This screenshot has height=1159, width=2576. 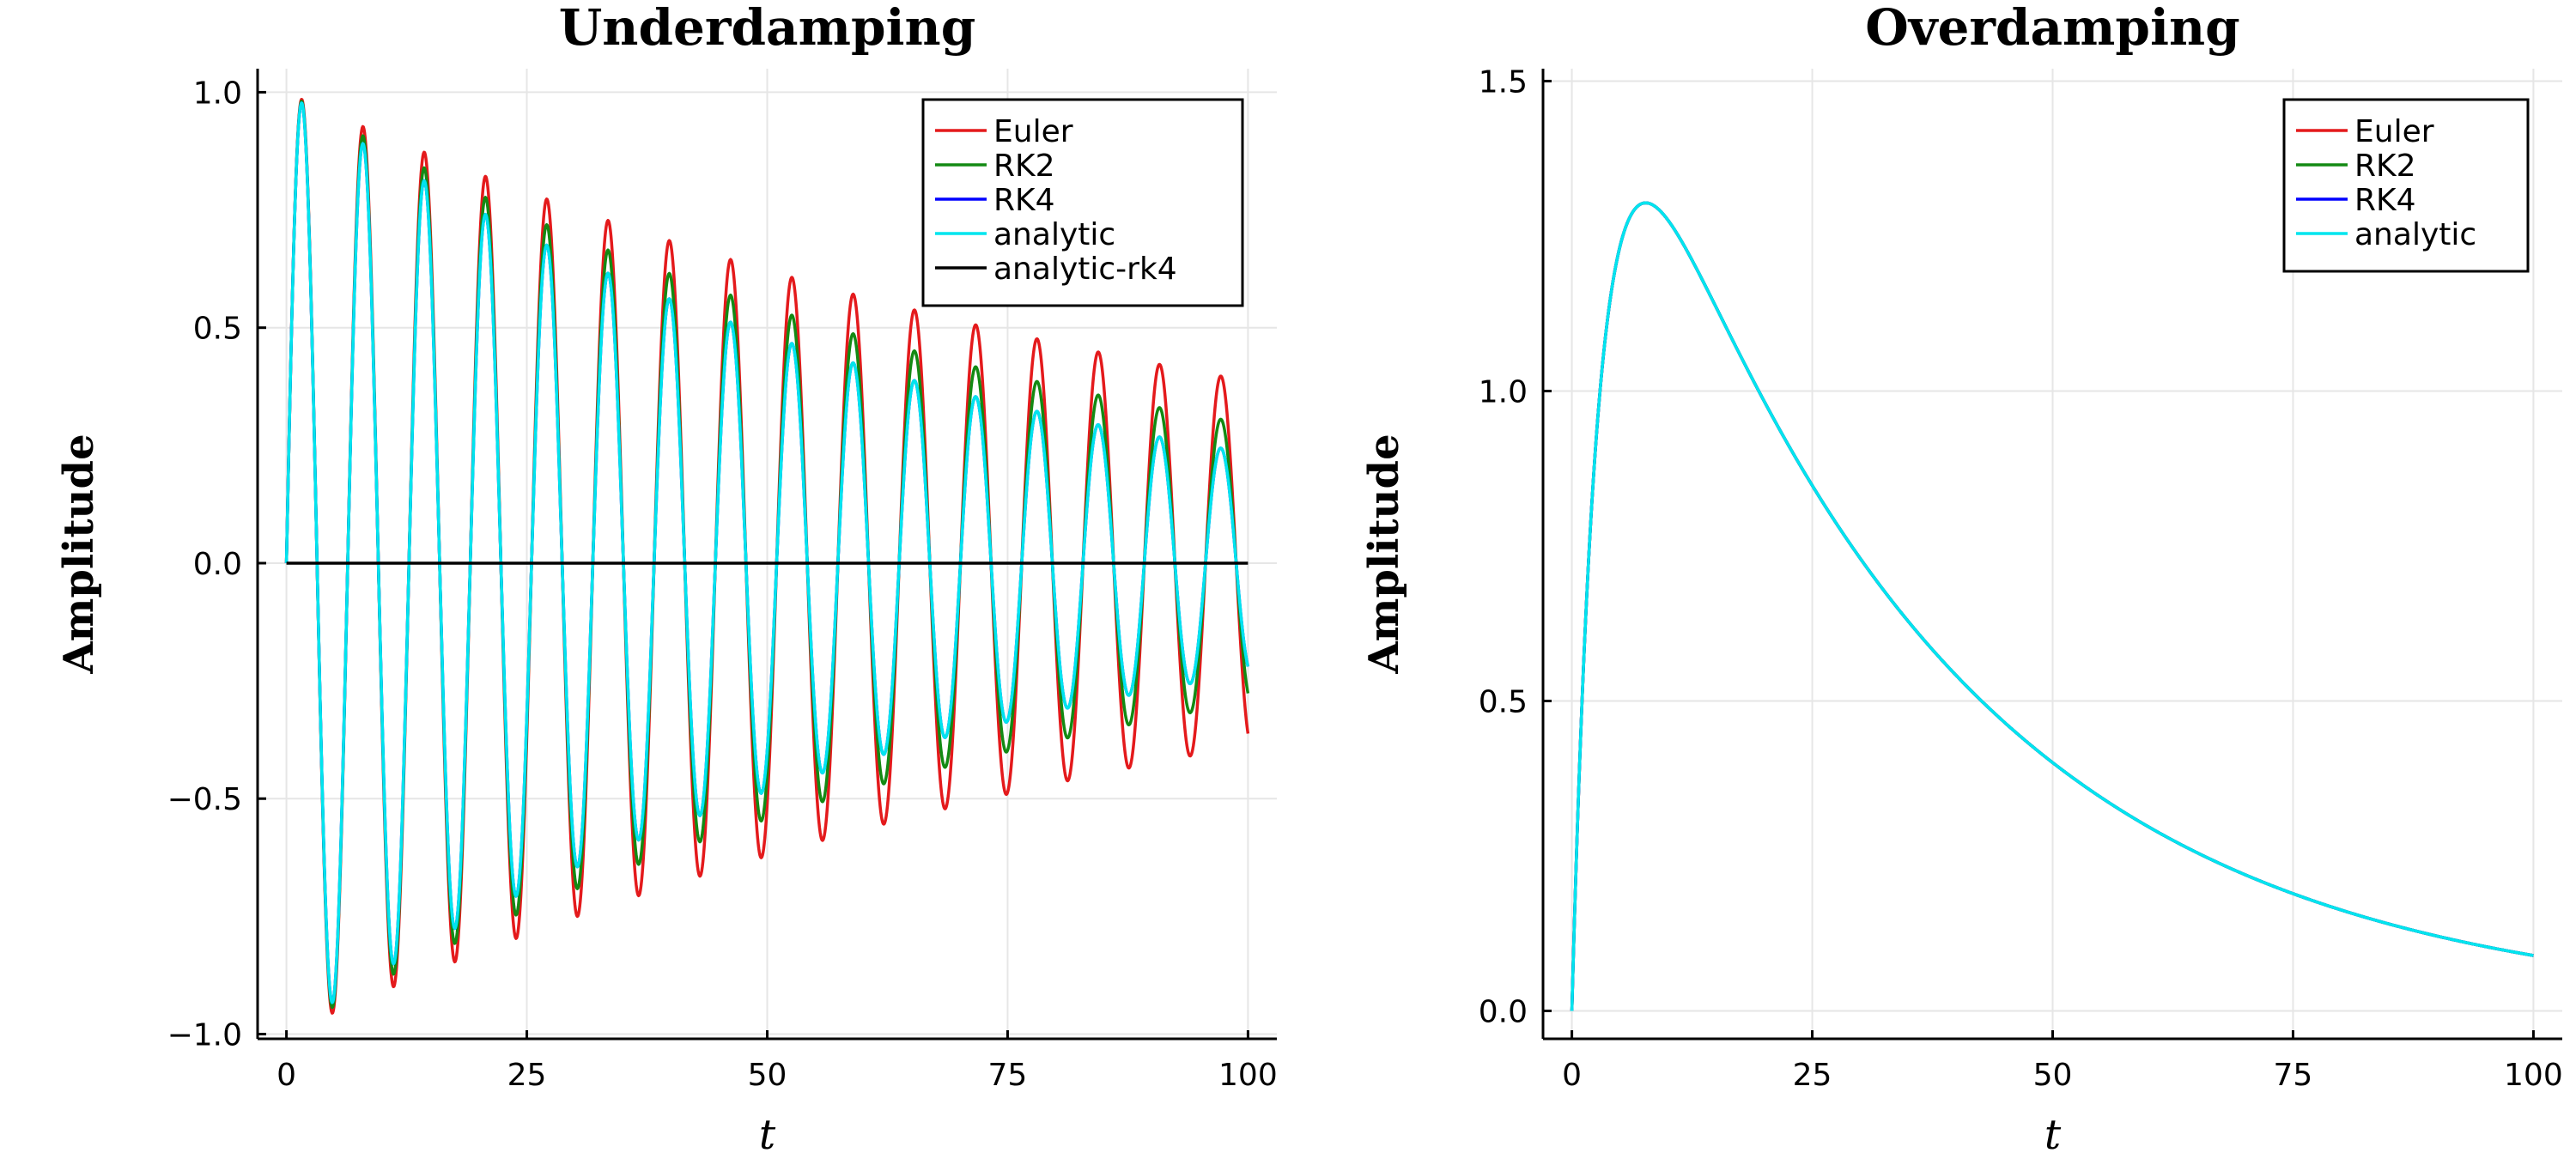 What do you see at coordinates (1085, 269) in the screenshot?
I see `legend-label: analytic-rk4` at bounding box center [1085, 269].